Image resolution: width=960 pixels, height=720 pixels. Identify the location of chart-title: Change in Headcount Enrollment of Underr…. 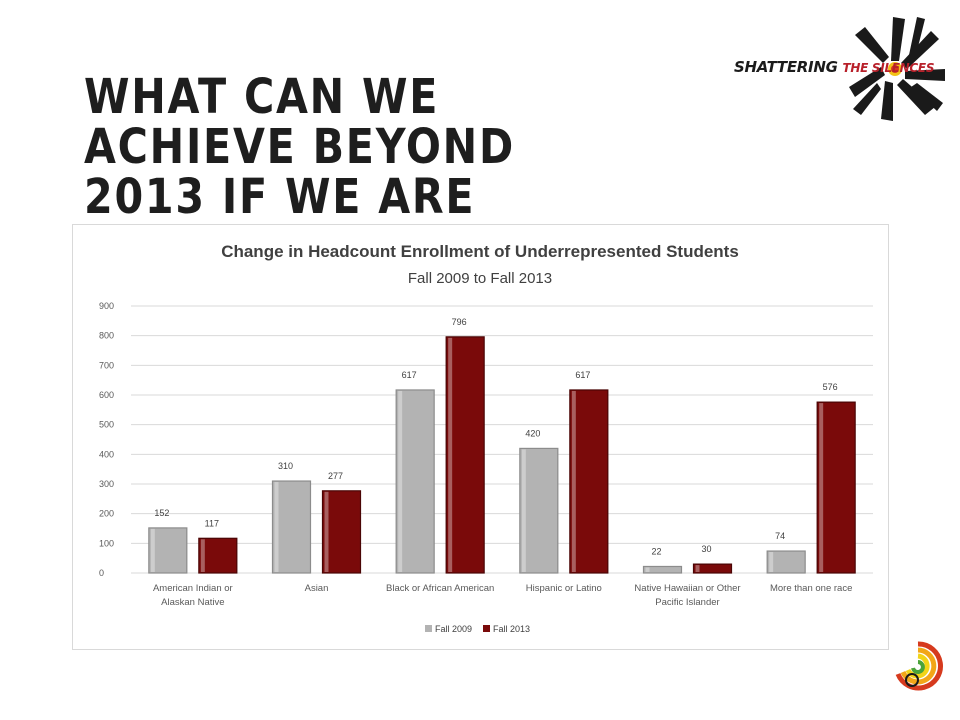
(480, 251).